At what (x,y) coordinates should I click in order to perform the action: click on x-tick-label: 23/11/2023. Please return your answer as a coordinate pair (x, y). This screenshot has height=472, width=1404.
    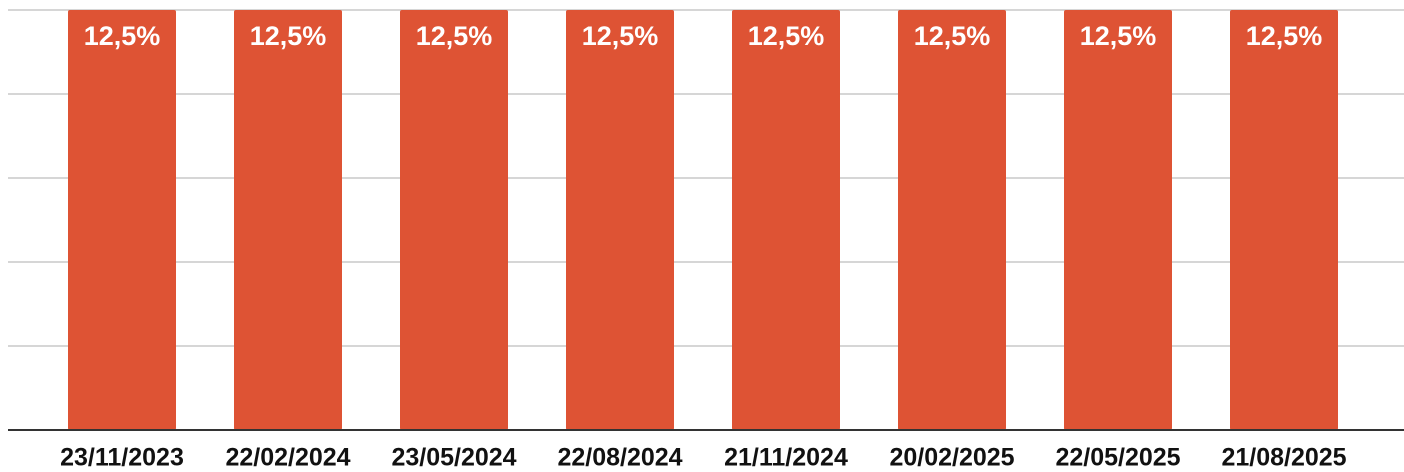
    Looking at the image, I should click on (122, 458).